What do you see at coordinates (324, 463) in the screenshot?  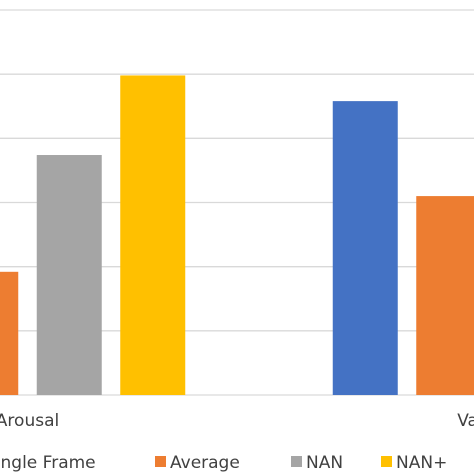 I see `legend-label: NAN` at bounding box center [324, 463].